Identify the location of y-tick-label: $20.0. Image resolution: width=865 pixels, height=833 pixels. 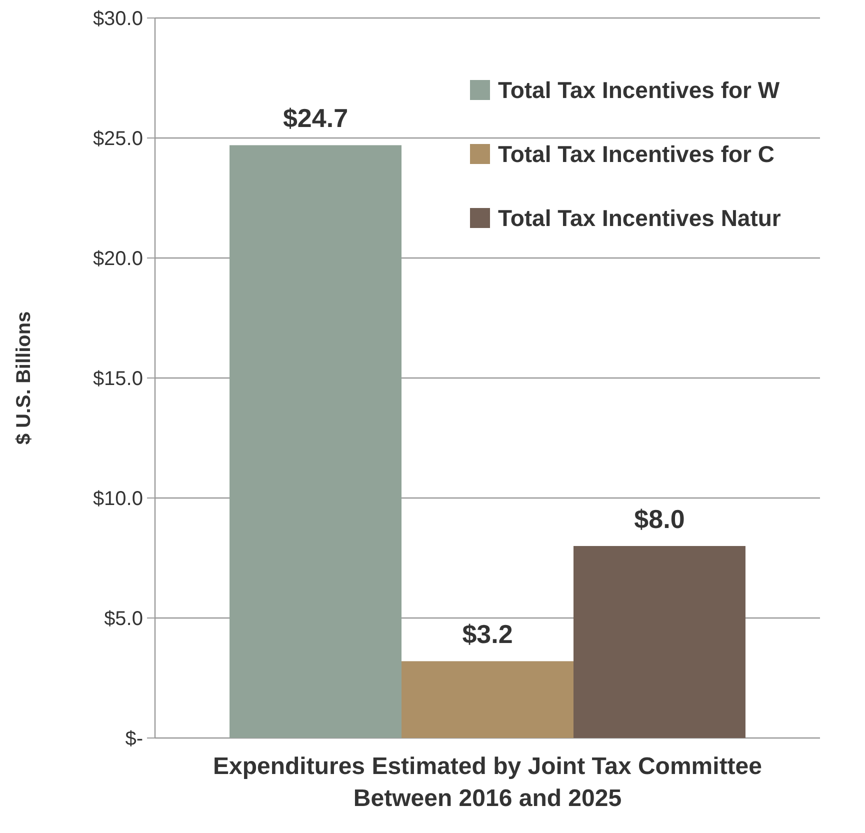
(117, 259).